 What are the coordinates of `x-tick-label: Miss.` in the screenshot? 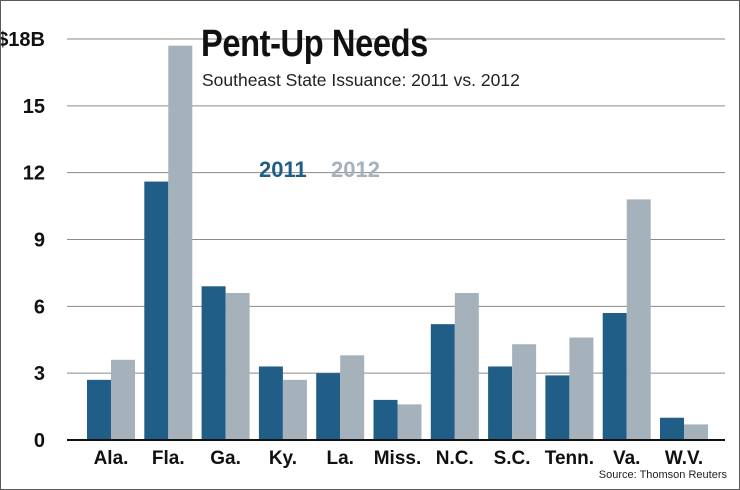 It's located at (398, 458).